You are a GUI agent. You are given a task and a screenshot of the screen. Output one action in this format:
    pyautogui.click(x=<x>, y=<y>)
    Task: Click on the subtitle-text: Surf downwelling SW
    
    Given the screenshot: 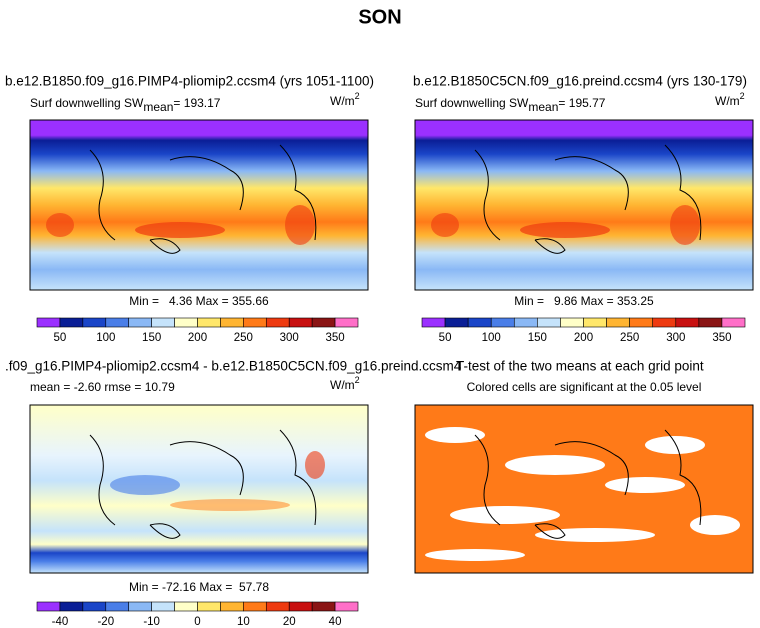 What is the action you would take?
    pyautogui.click(x=472, y=103)
    